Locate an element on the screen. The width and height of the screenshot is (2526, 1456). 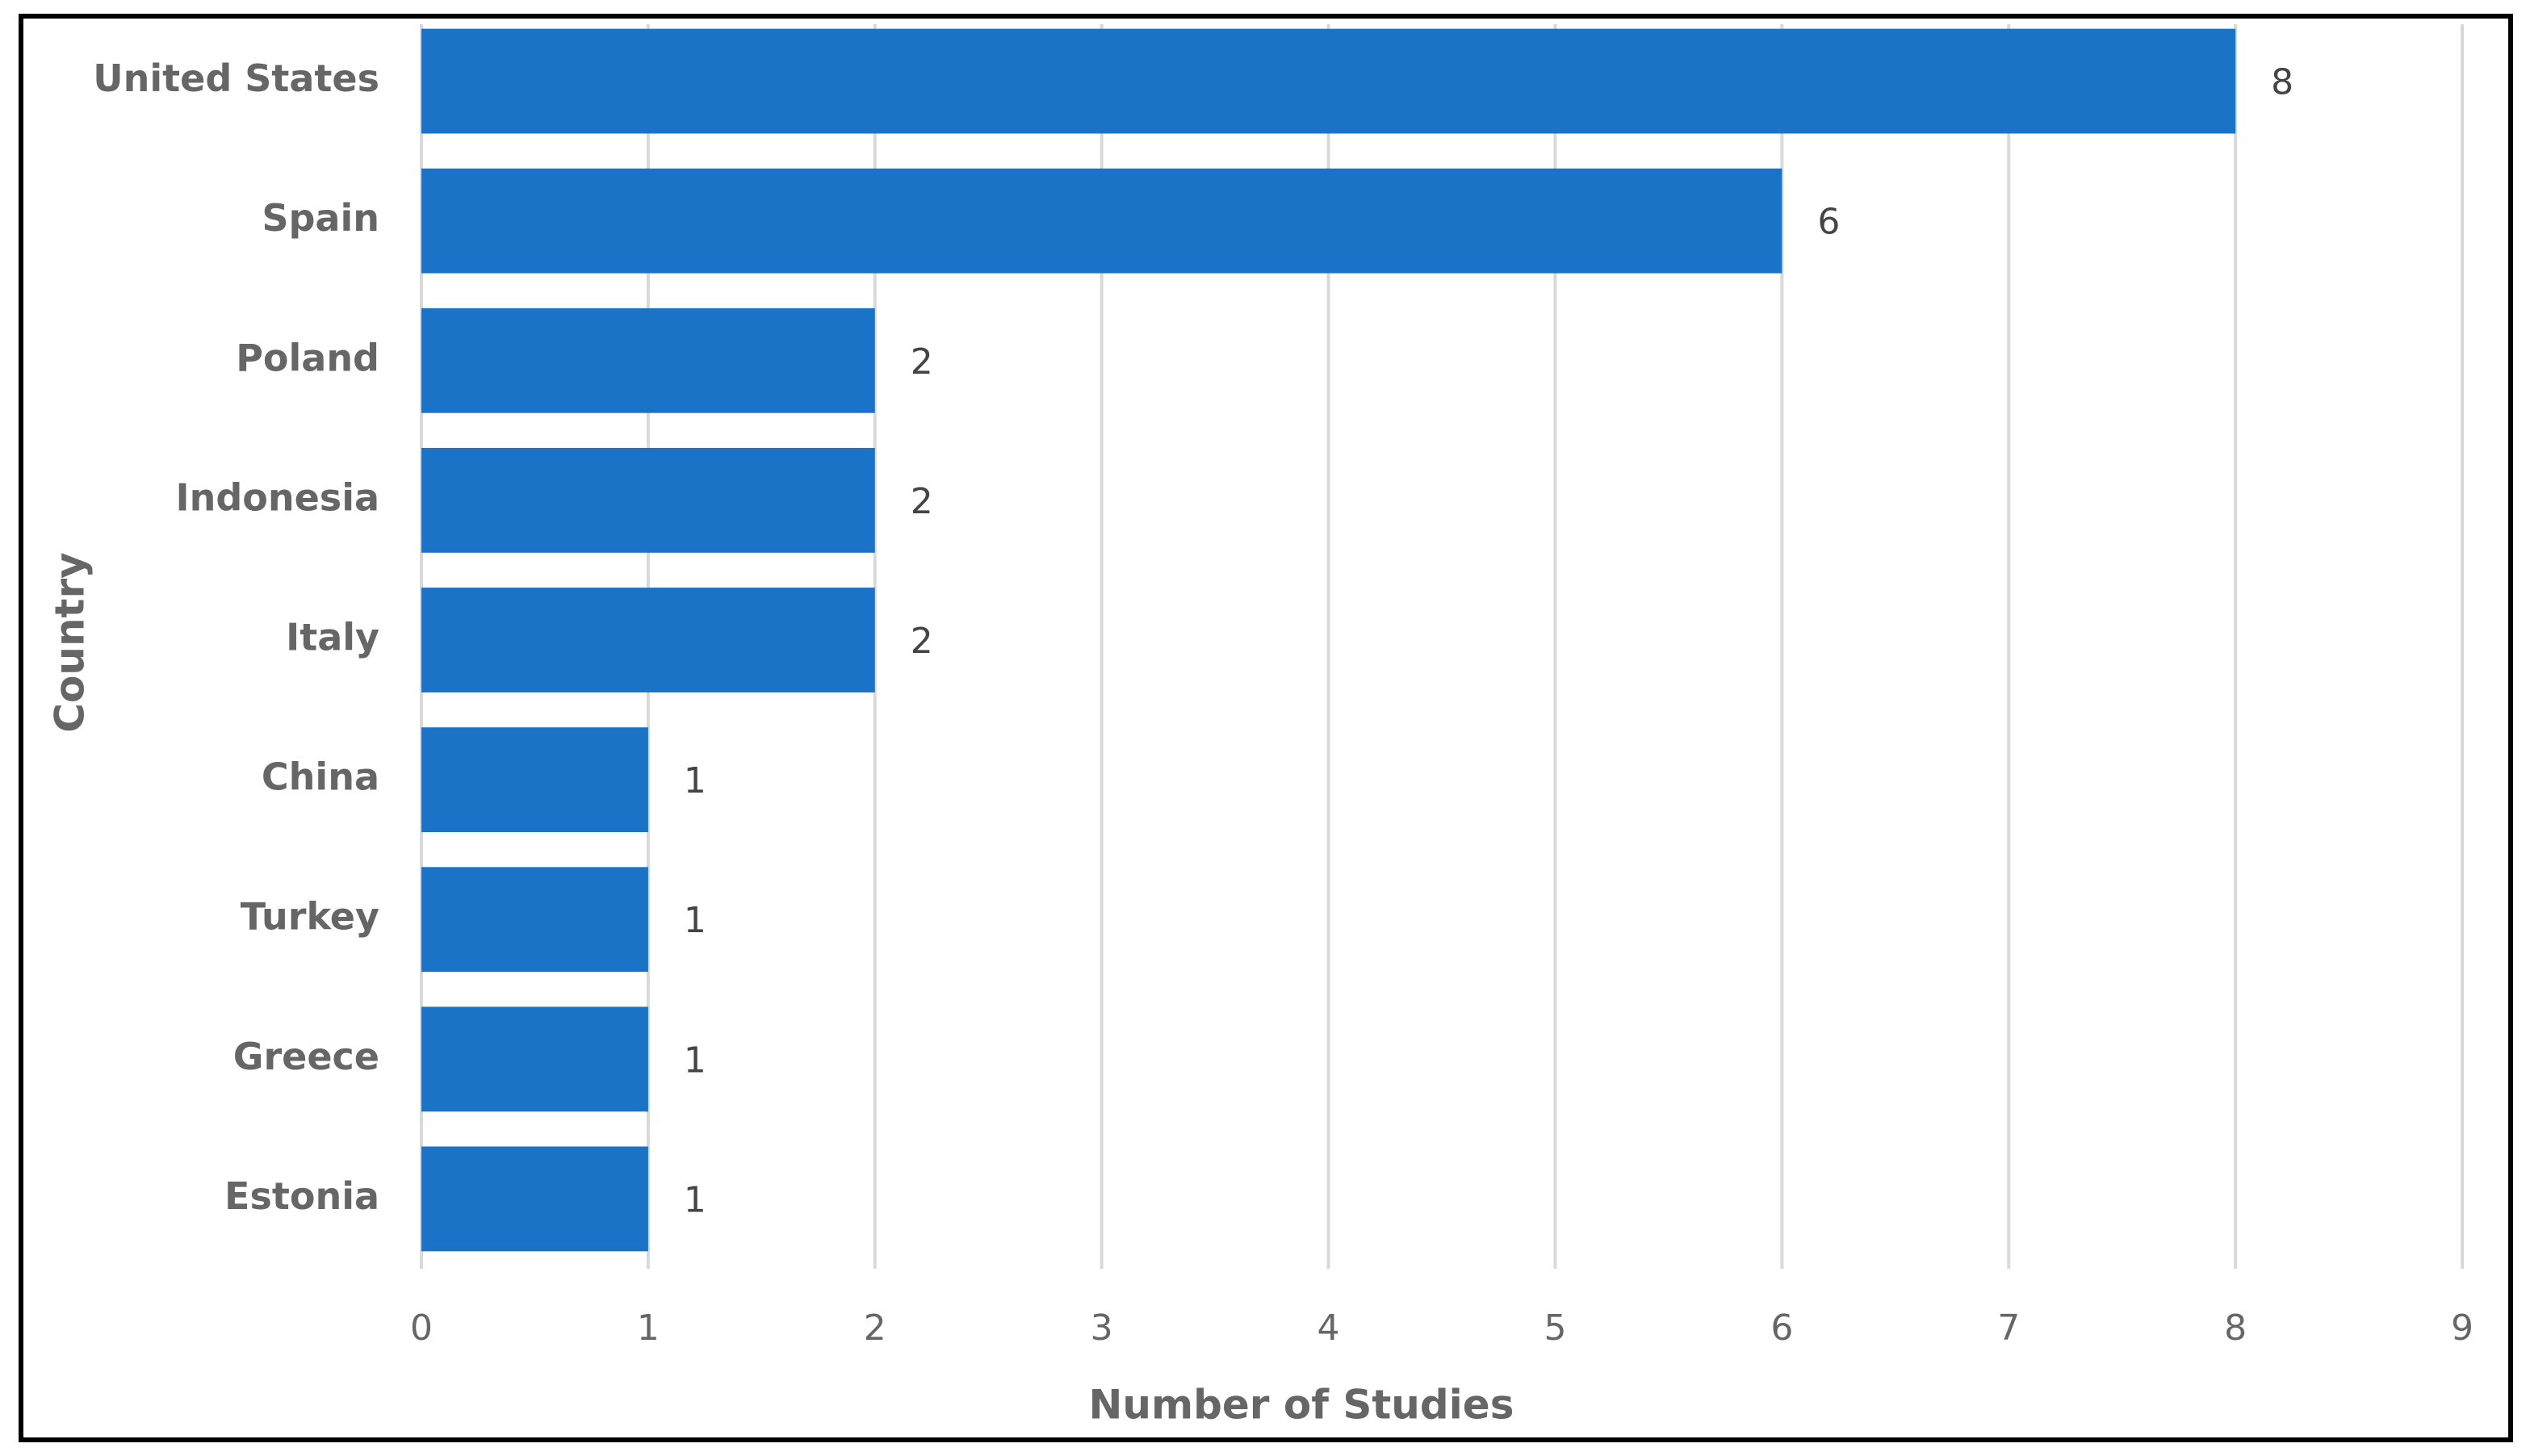
y-tick-label: Poland is located at coordinates (307, 358).